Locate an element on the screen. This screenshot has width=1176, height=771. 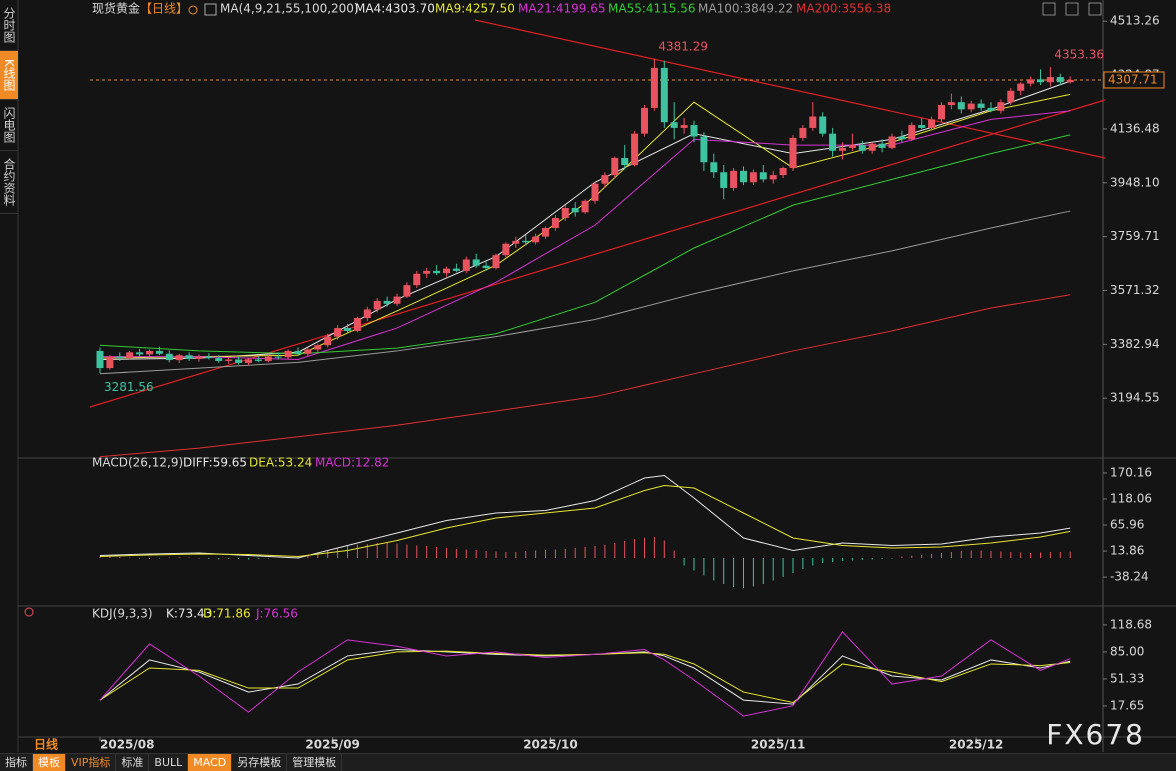
tab: 分时图 is located at coordinates (9, 25).